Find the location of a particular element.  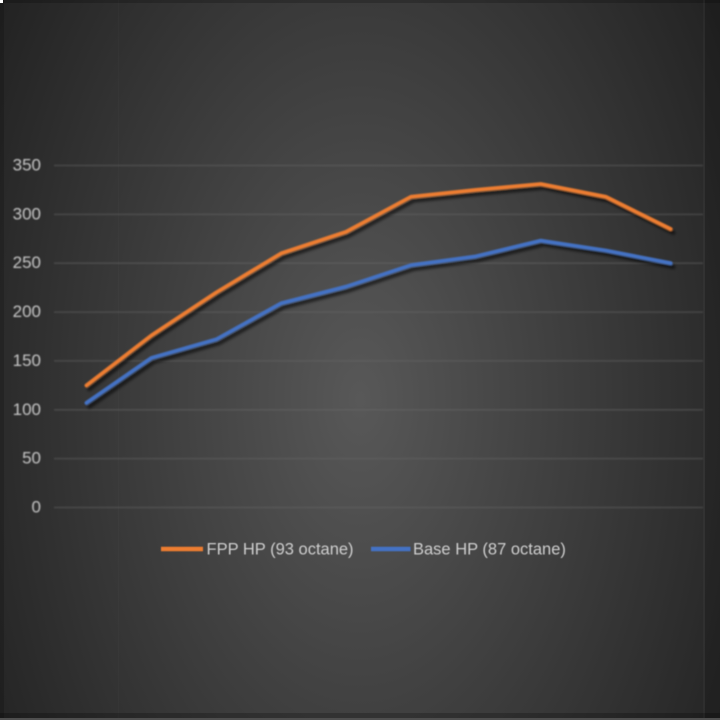

svg-text: 100 is located at coordinates (27, 409).